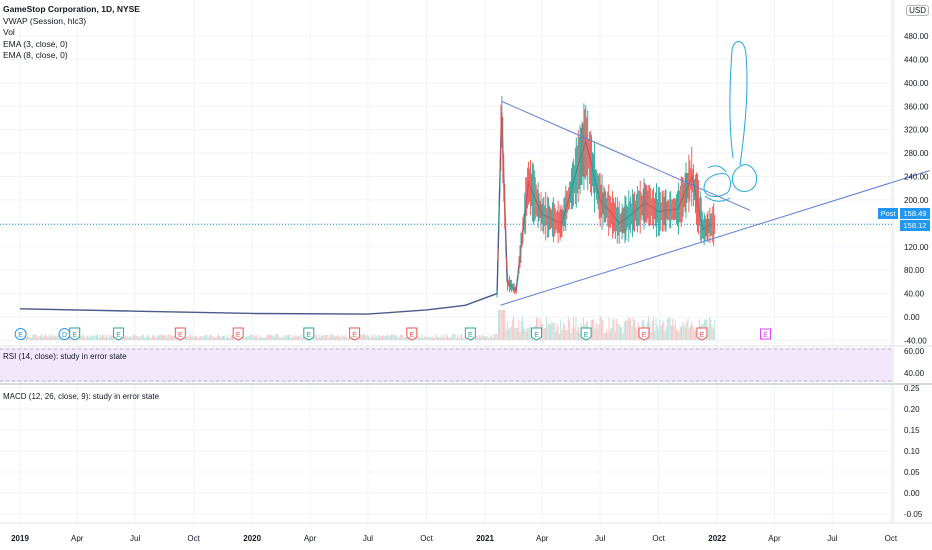 The width and height of the screenshot is (932, 550). I want to click on price-tick-label: 120.00, so click(916, 247).